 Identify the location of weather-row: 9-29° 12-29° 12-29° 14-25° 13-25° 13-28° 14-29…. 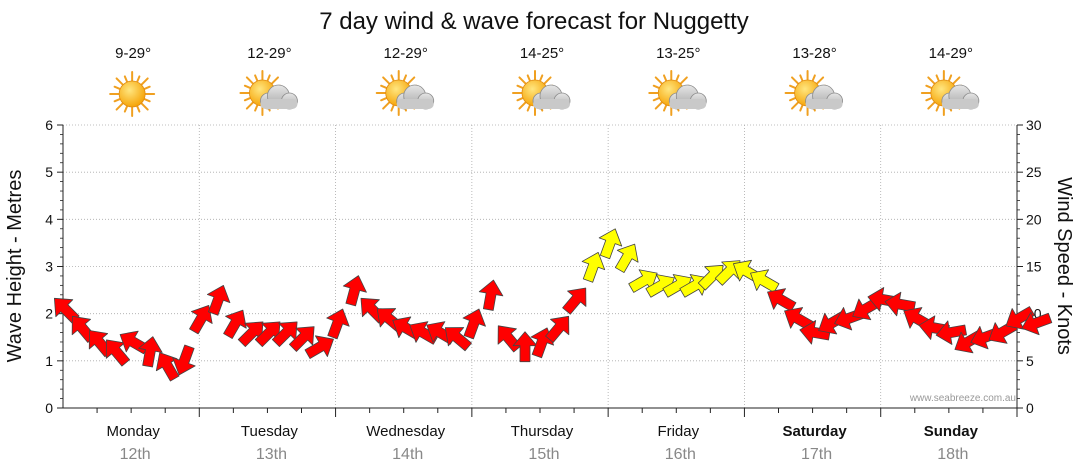
(544, 81).